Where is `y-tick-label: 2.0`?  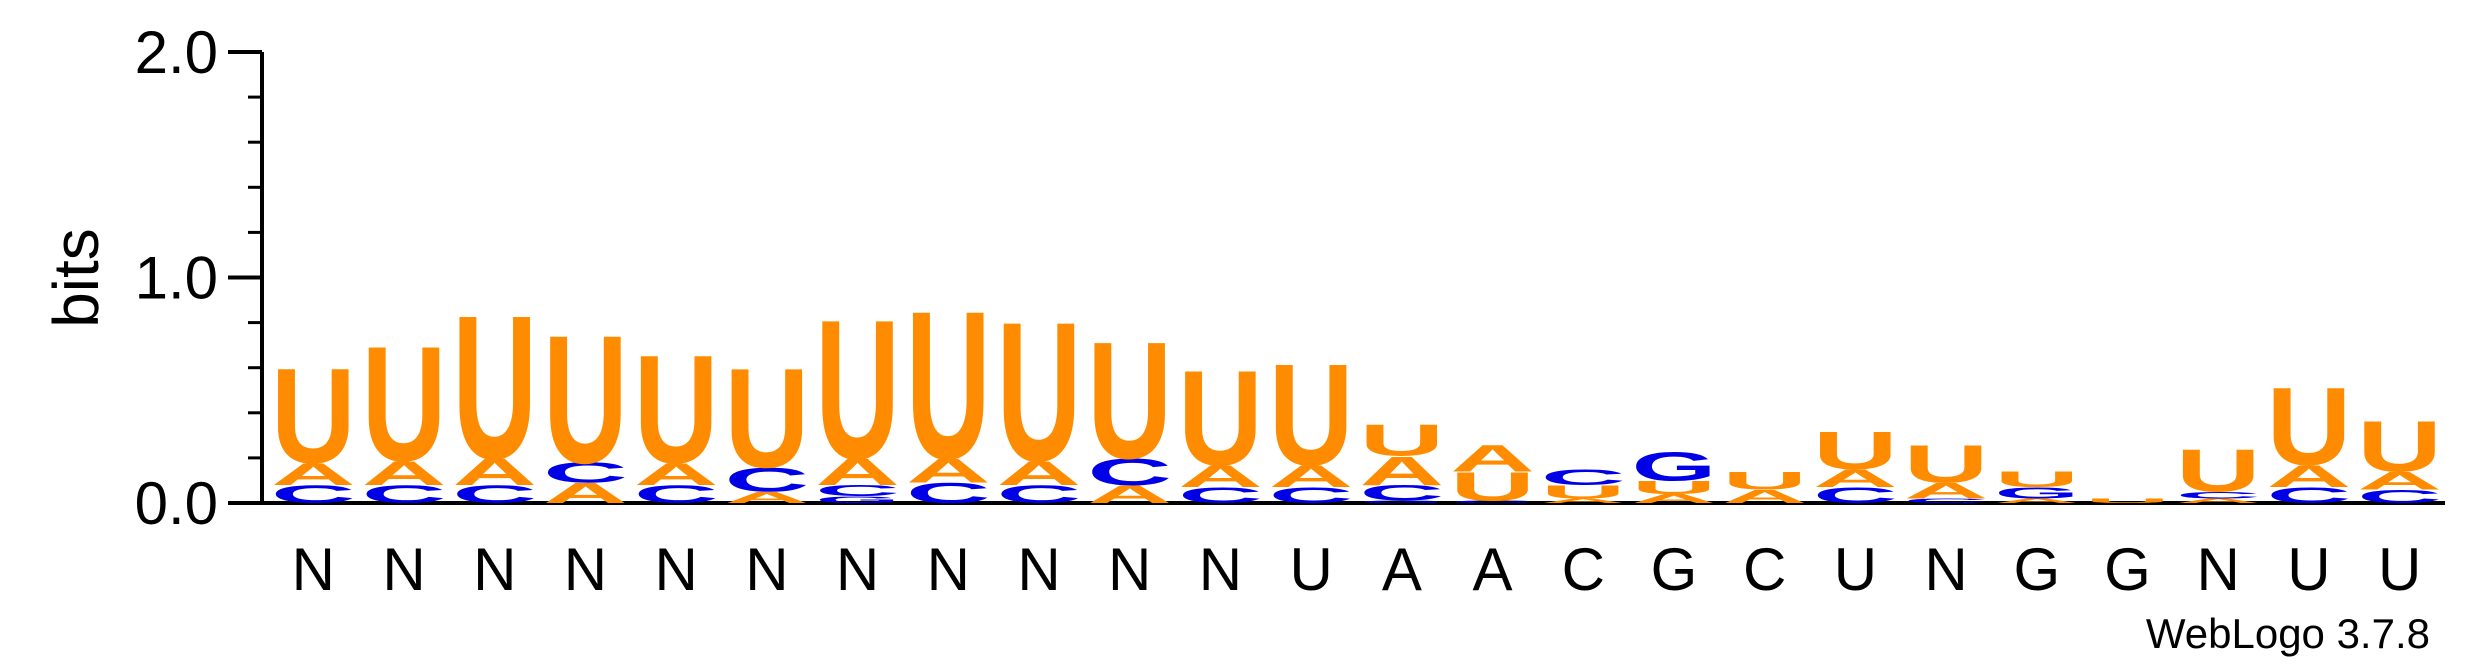
y-tick-label: 2.0 is located at coordinates (176, 52).